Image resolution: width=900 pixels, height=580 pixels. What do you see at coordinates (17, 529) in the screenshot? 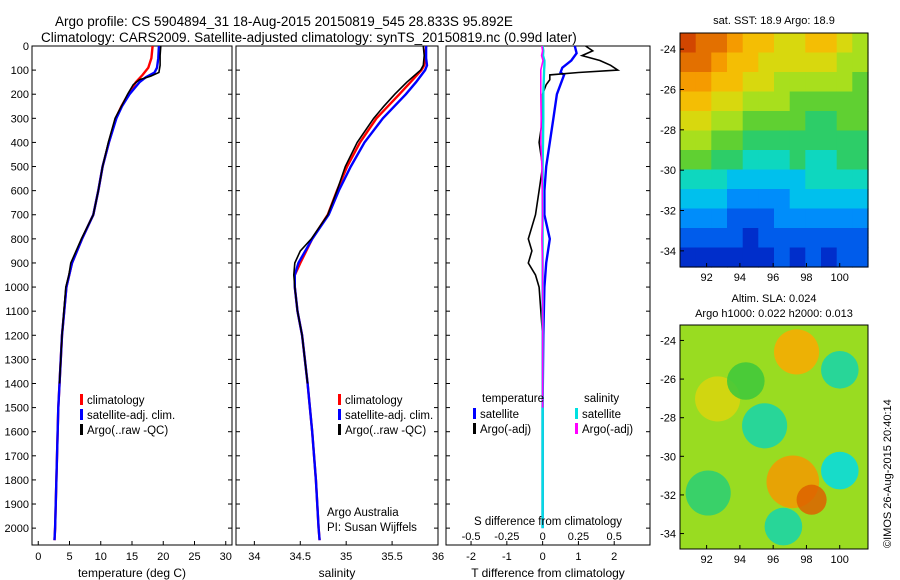
I see `depth-tick-label: 2000` at bounding box center [17, 529].